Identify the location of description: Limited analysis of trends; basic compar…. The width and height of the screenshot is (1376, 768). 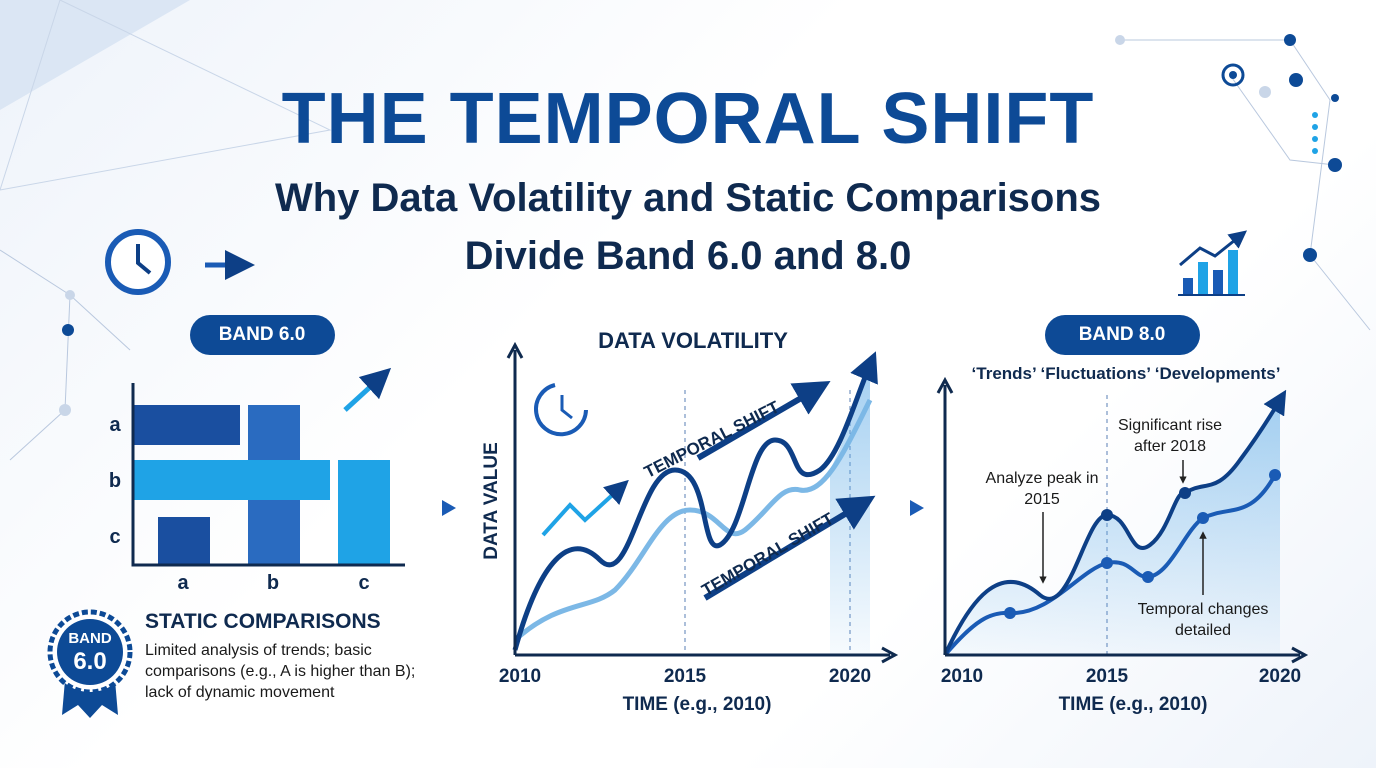
(280, 671).